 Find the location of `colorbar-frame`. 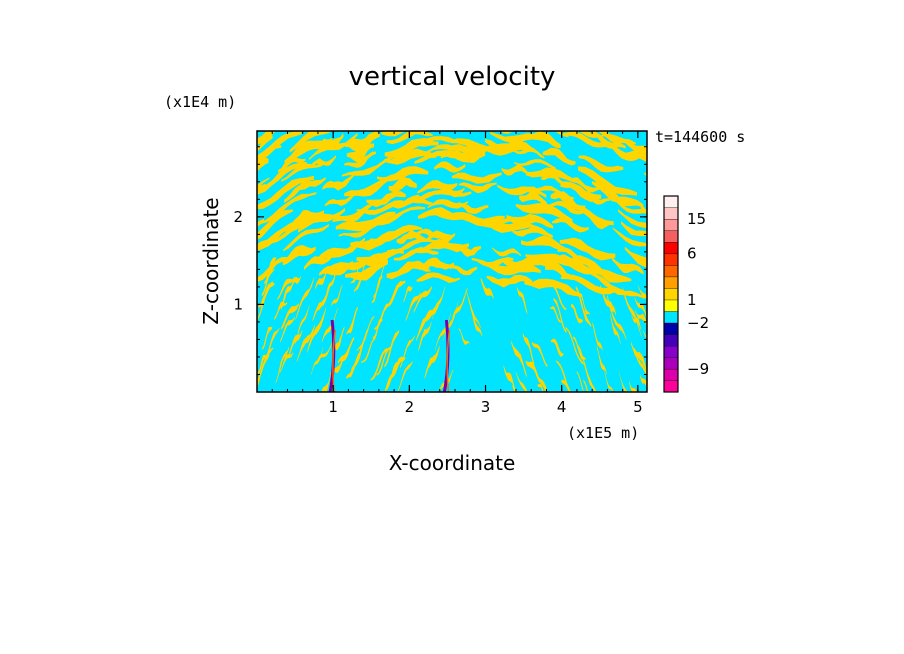

colorbar-frame is located at coordinates (671, 294).